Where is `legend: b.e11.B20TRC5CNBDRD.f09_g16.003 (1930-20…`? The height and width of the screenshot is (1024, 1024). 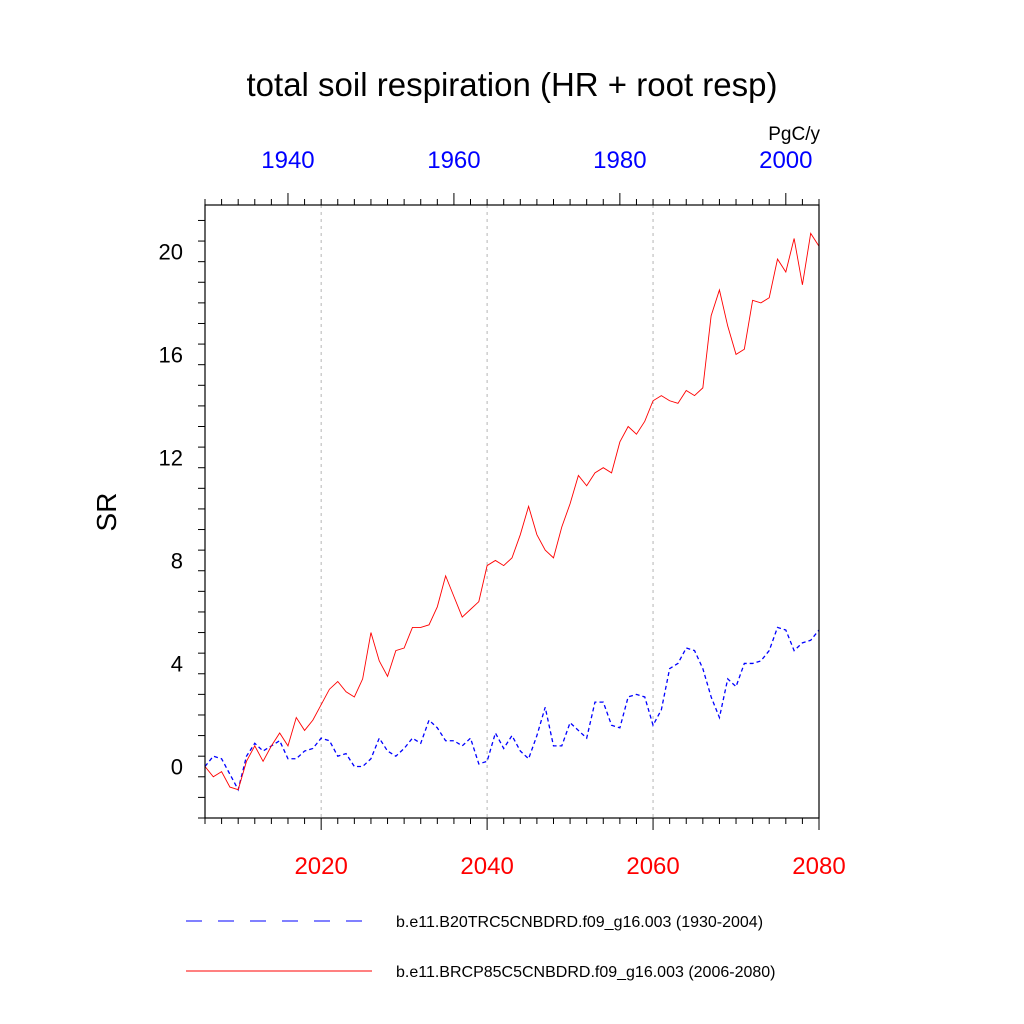 legend: b.e11.B20TRC5CNBDRD.f09_g16.003 (1930-20… is located at coordinates (480, 947).